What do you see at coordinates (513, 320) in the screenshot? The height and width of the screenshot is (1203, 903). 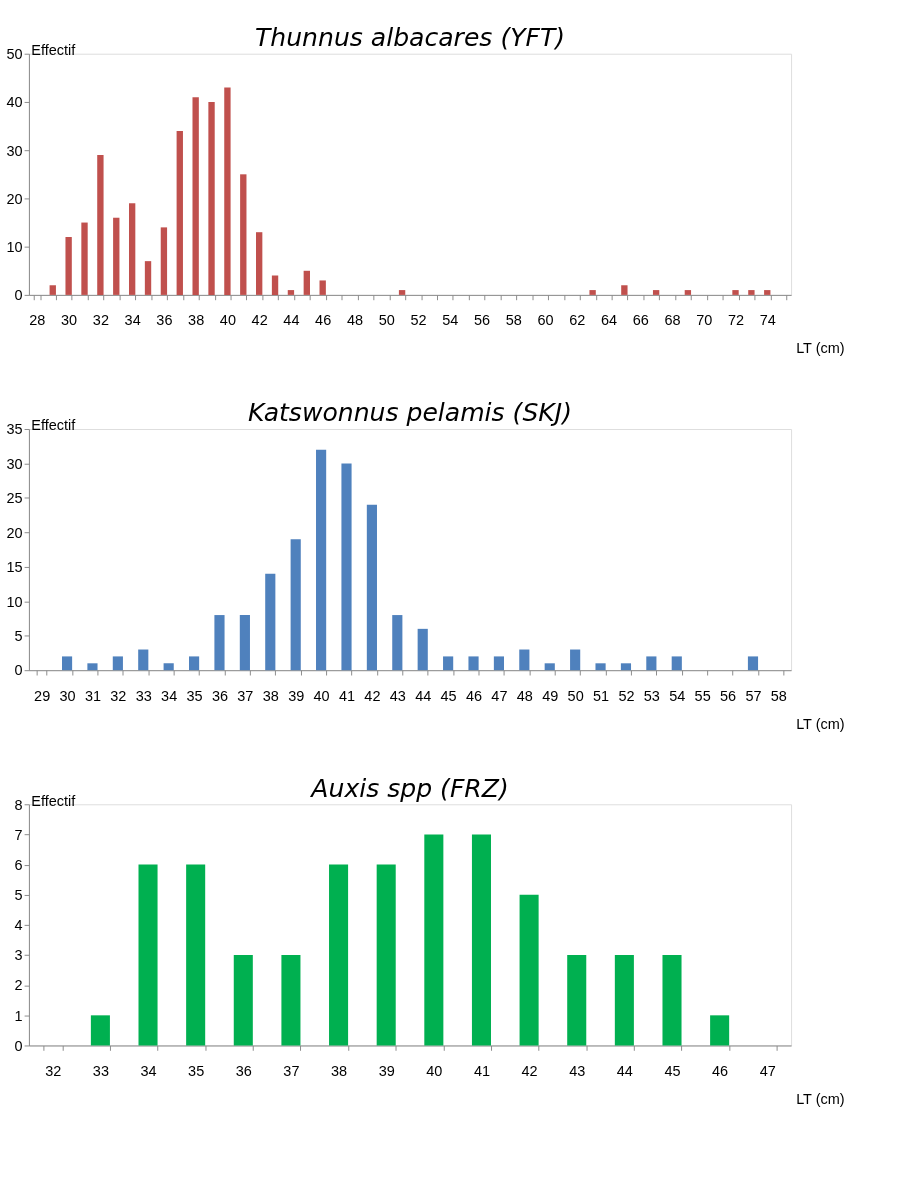 I see `x-tick-label: 58` at bounding box center [513, 320].